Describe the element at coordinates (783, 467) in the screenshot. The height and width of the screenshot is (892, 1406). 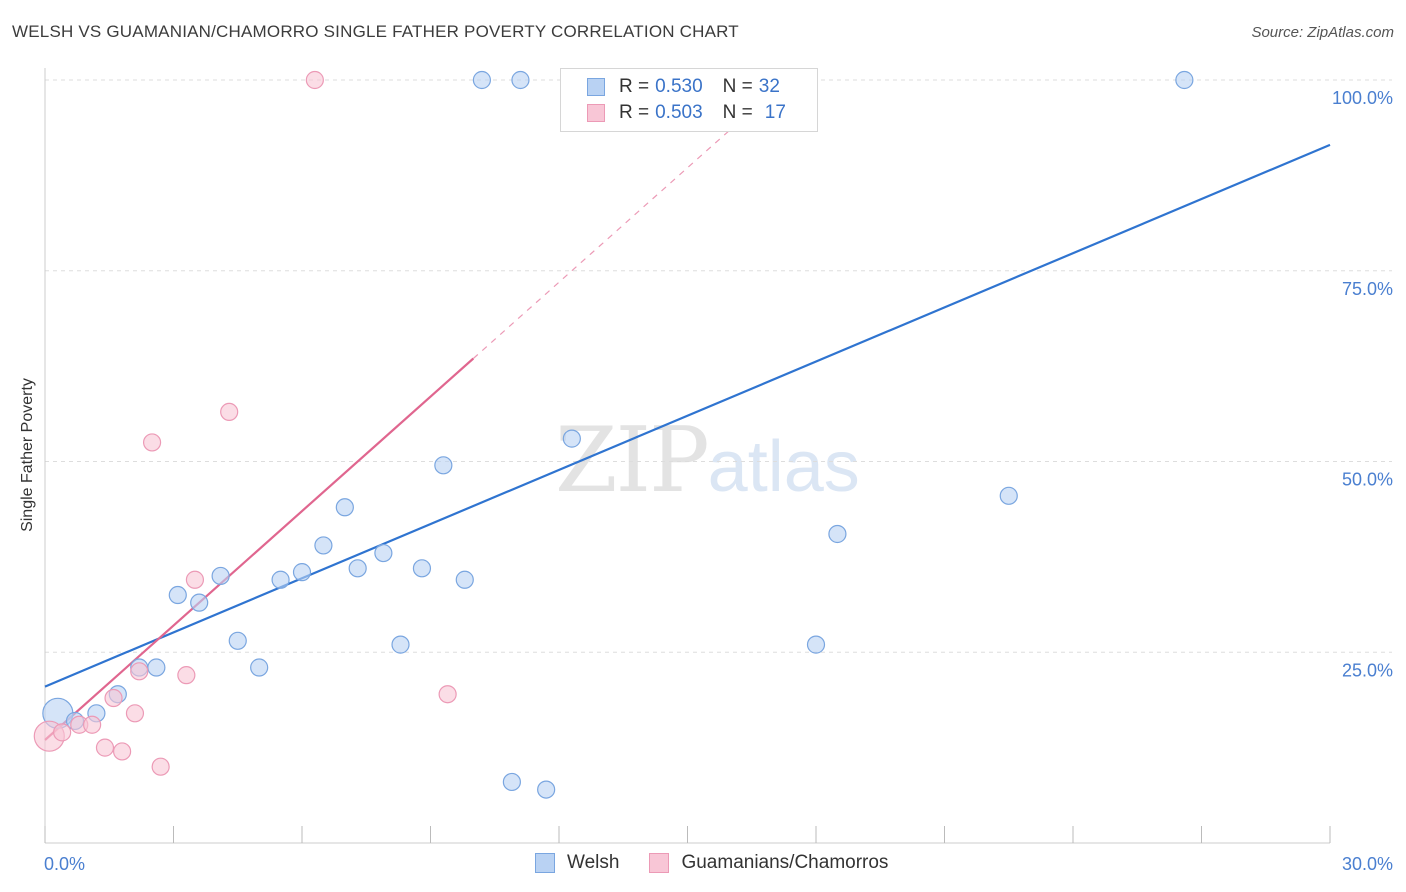
I see `watermark-atlas: atlas` at that location.